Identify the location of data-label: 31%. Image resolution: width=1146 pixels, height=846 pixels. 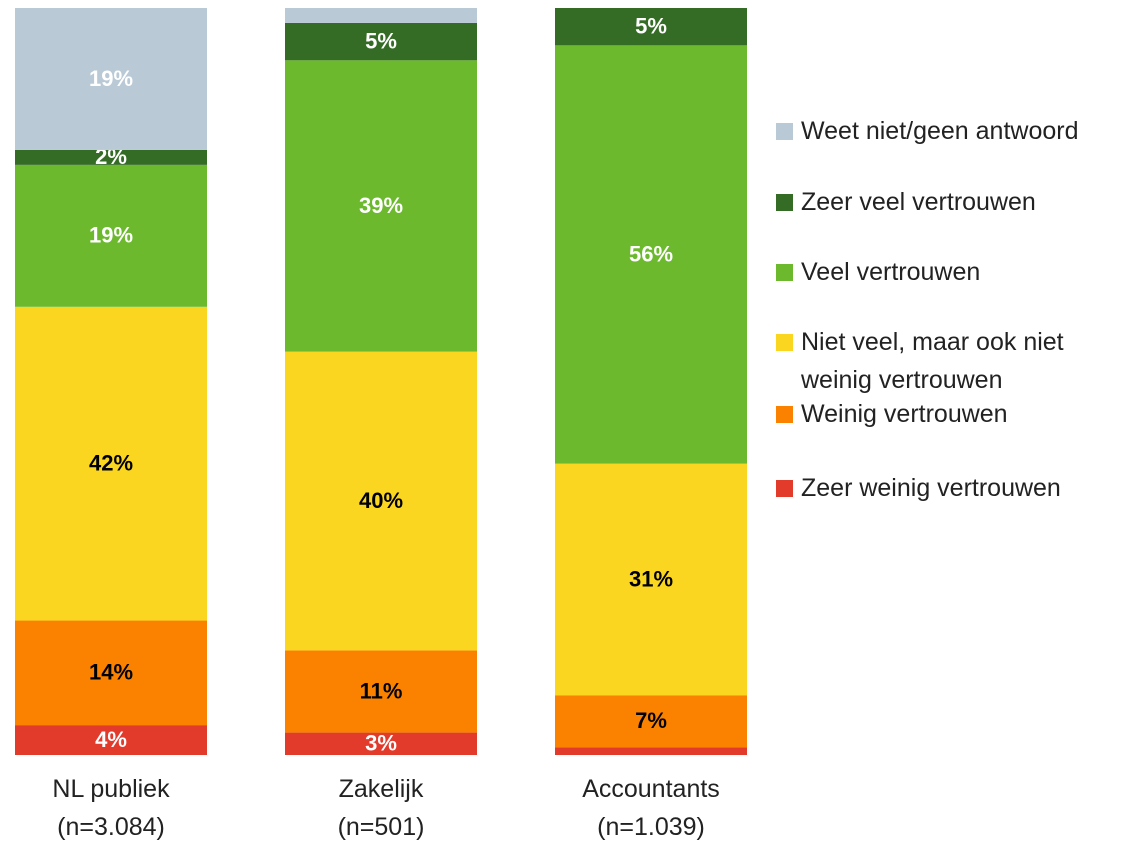
(651, 578).